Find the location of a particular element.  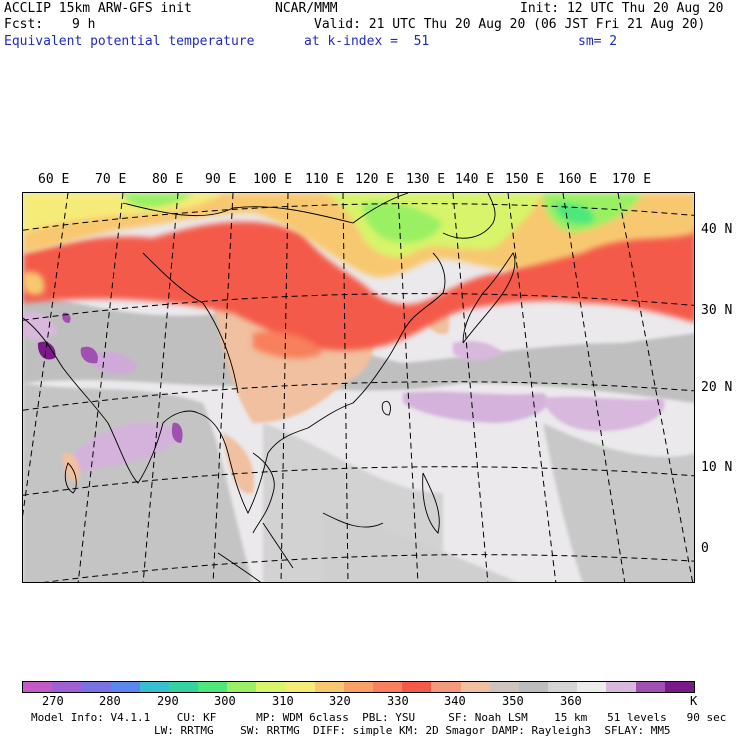

latitude-label: 40 N is located at coordinates (717, 229).